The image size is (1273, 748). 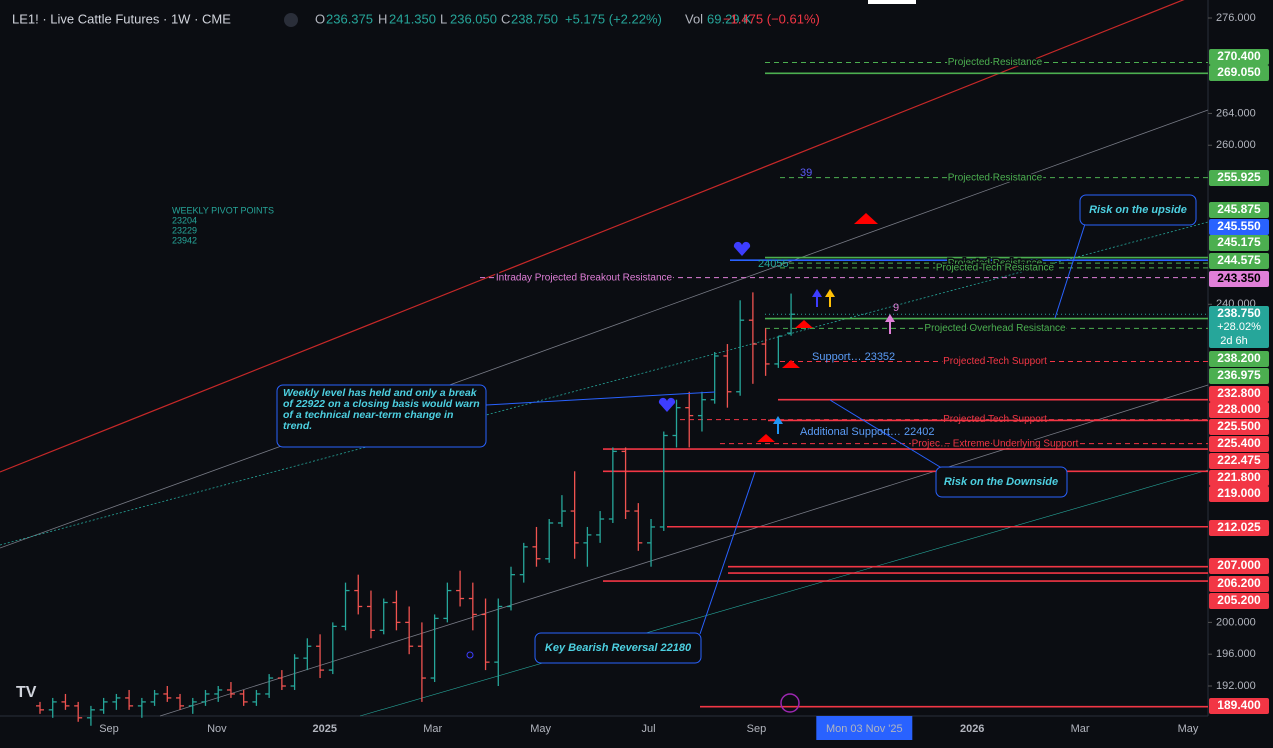 I want to click on logo: TV, so click(x=26, y=692).